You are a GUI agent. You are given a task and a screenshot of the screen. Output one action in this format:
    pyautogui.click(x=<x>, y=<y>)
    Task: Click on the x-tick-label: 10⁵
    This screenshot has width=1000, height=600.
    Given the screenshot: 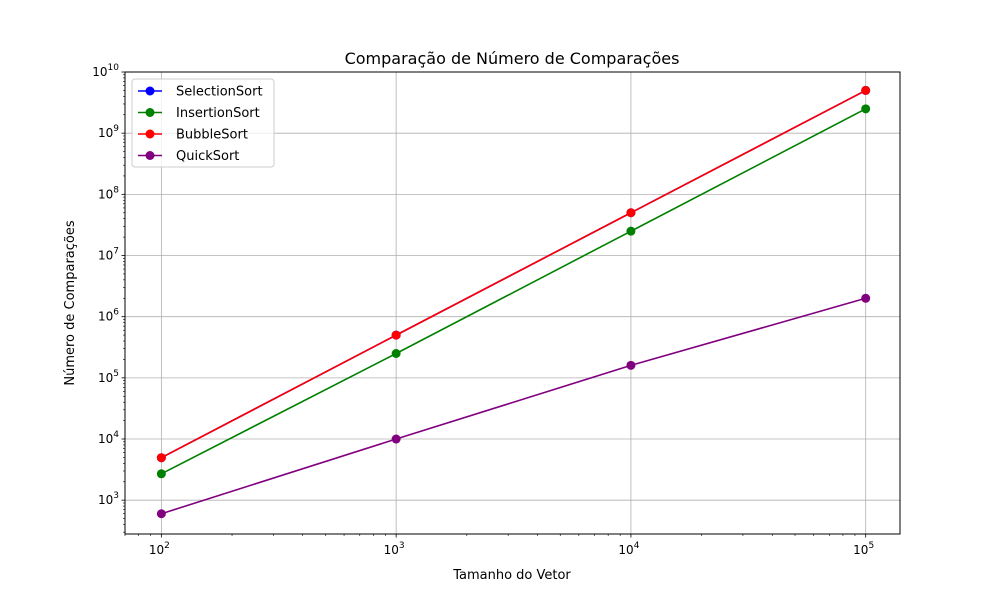 What is the action you would take?
    pyautogui.click(x=863, y=549)
    